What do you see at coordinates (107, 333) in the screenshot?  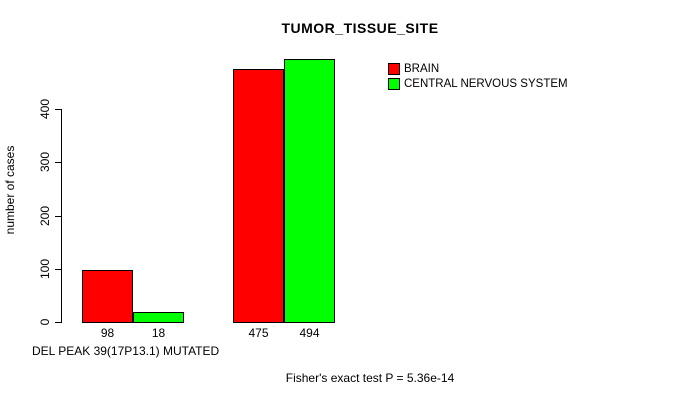 I see `bar-value-label: 98` at bounding box center [107, 333].